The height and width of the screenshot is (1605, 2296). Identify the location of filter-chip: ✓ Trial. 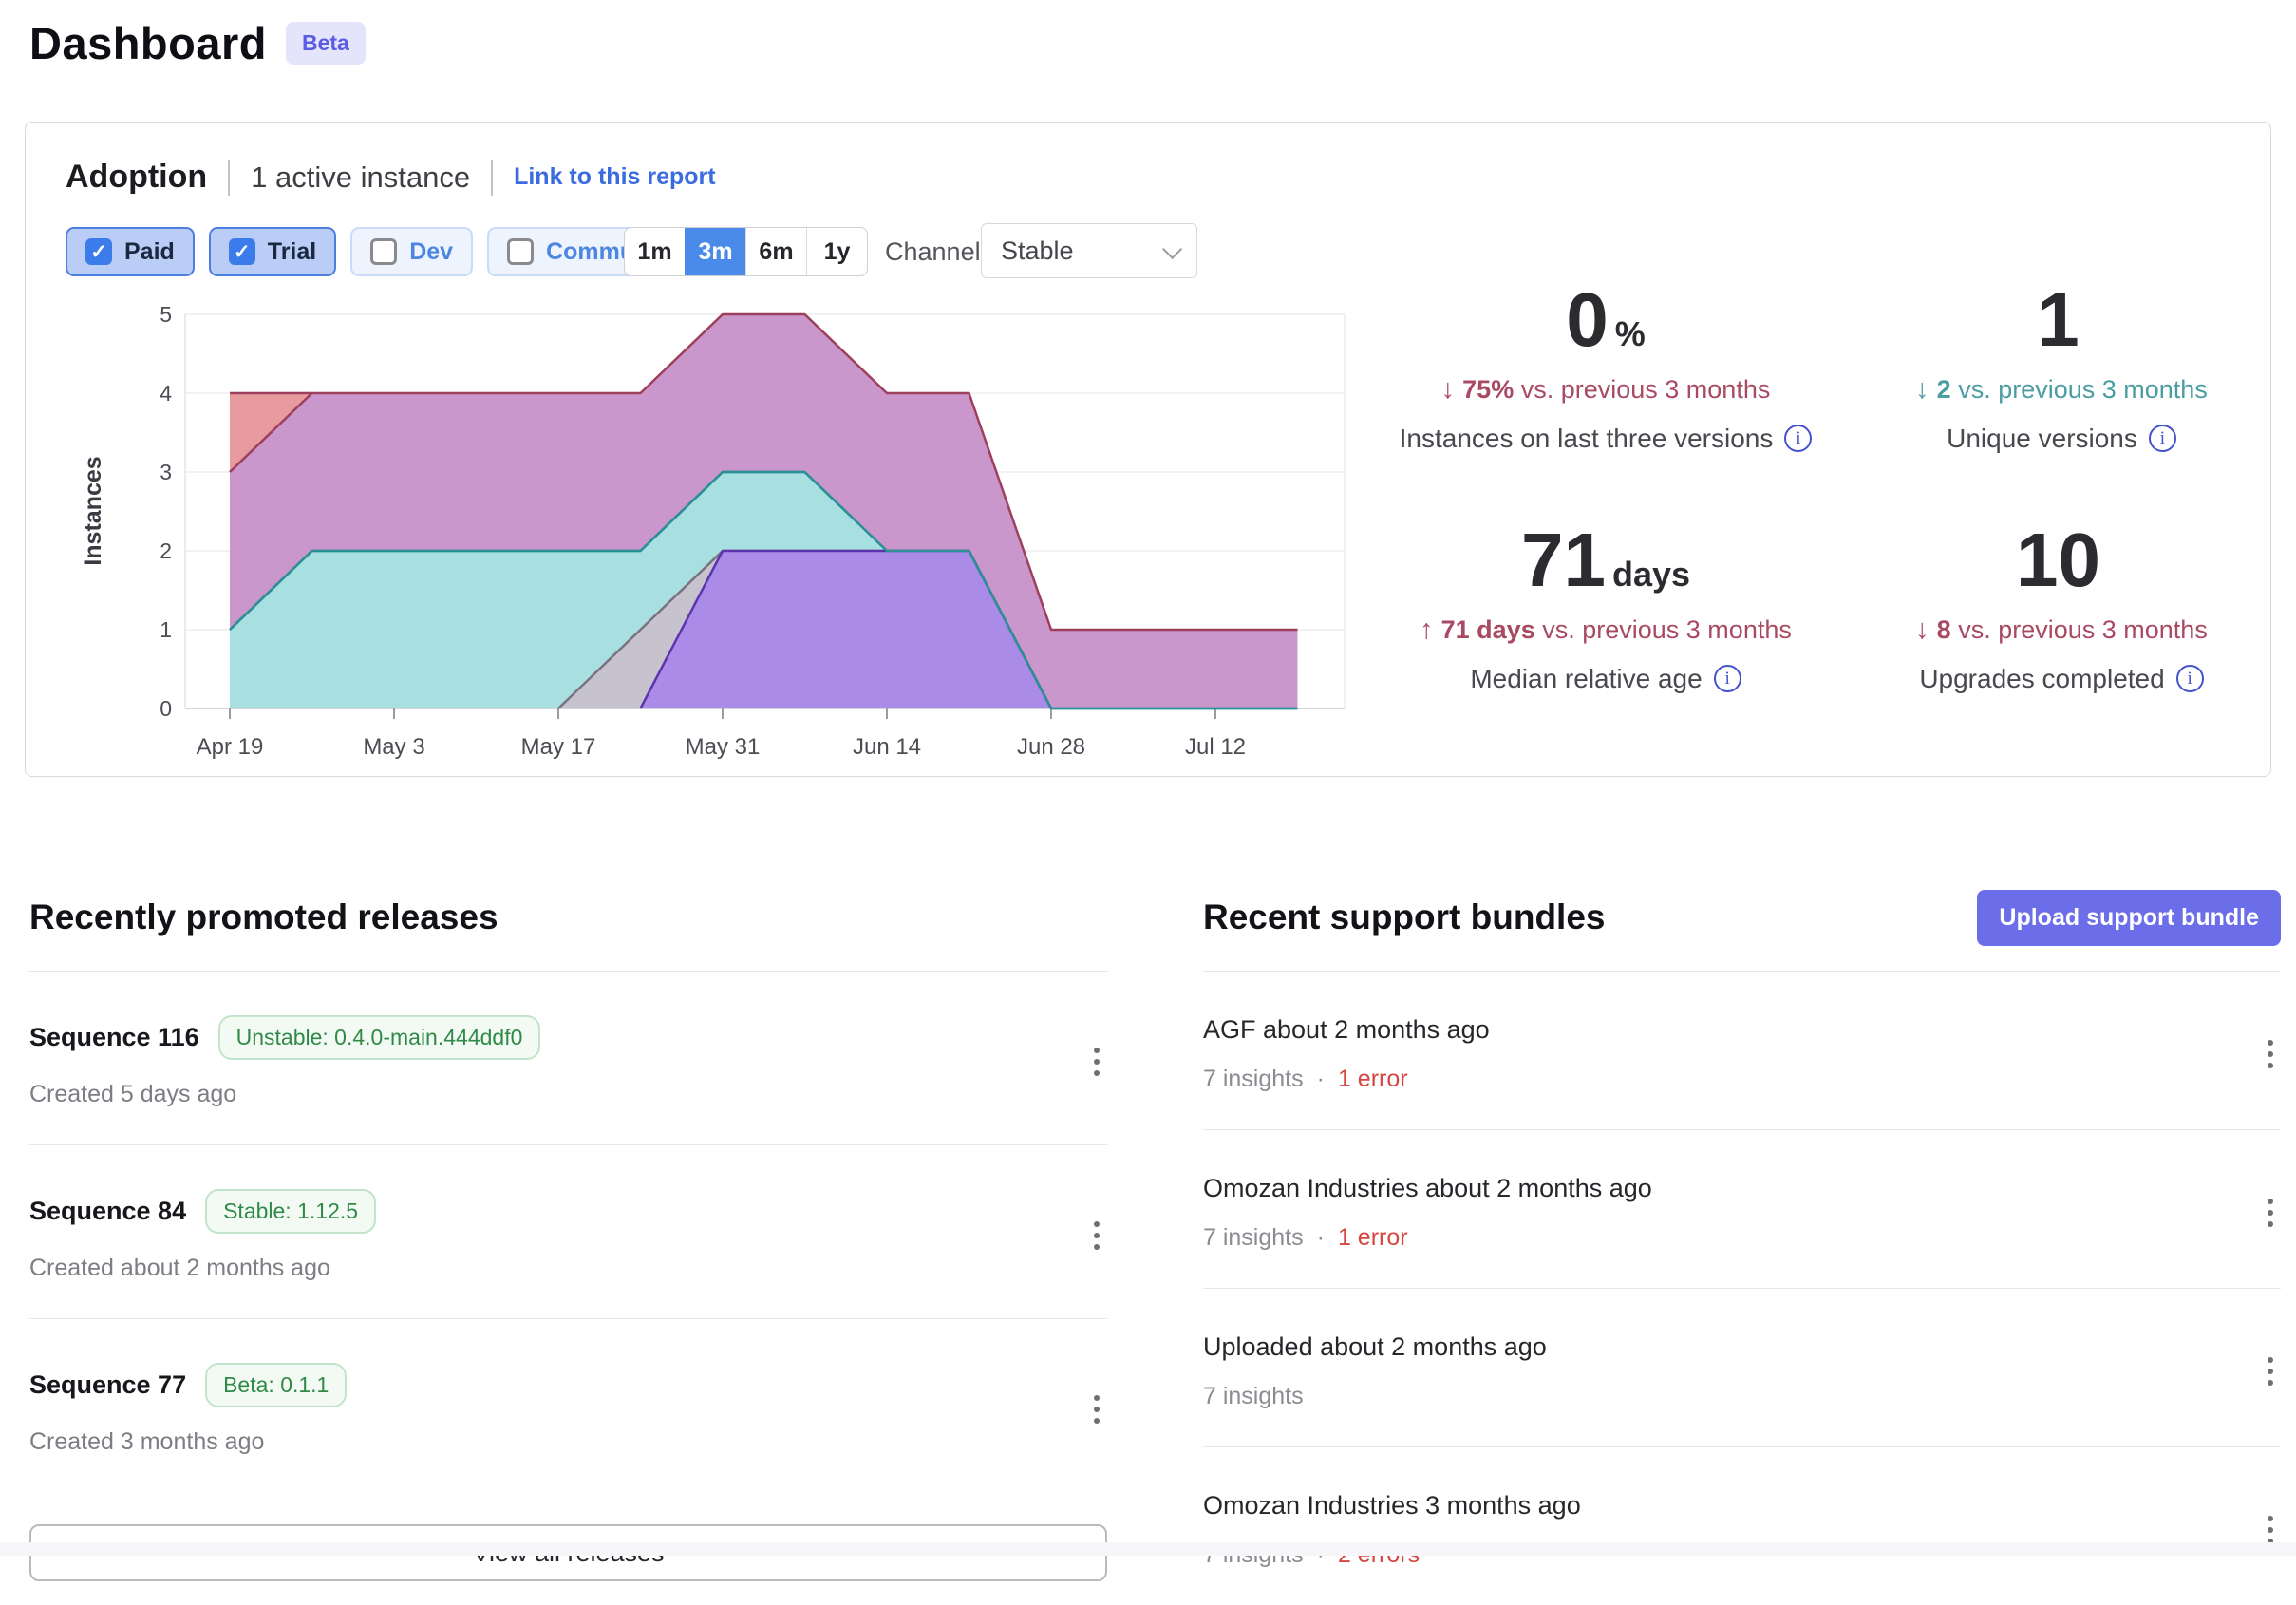
(272, 251).